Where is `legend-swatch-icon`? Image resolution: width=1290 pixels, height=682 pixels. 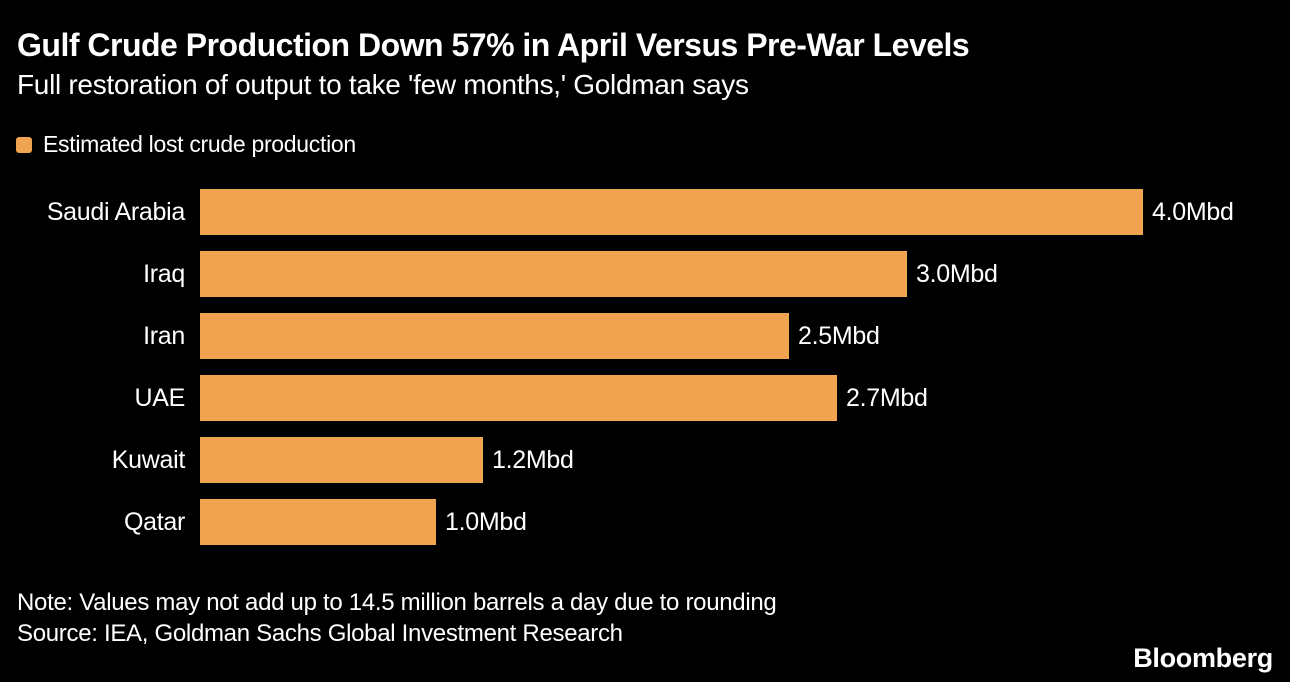
legend-swatch-icon is located at coordinates (24, 145).